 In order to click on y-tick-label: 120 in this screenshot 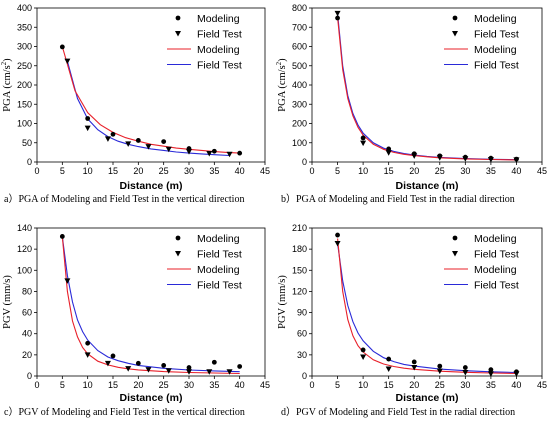, I will do `click(24, 249)`.